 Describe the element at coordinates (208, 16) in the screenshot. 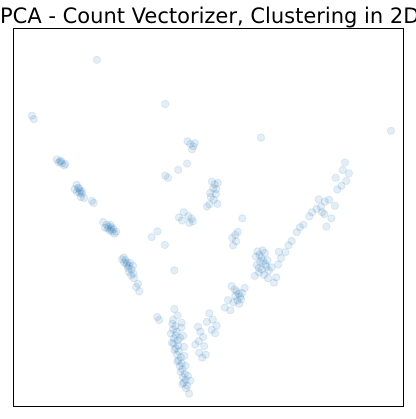

I see `chart-title: PCA - Count Vectorizer, Clustering in 2D` at that location.